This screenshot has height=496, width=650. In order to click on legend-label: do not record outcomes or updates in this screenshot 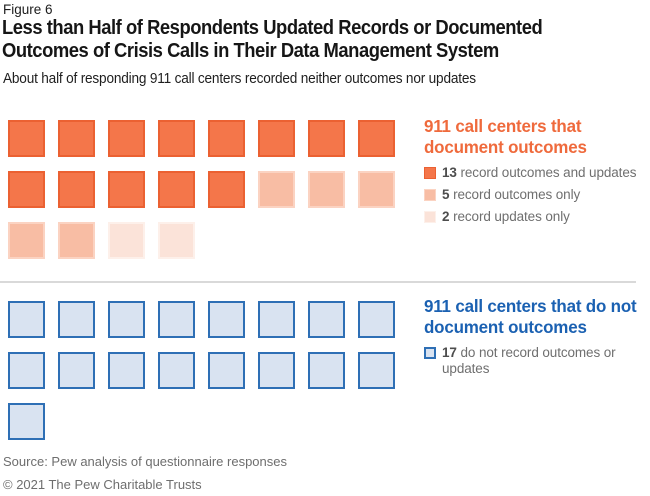, I will do `click(529, 360)`.